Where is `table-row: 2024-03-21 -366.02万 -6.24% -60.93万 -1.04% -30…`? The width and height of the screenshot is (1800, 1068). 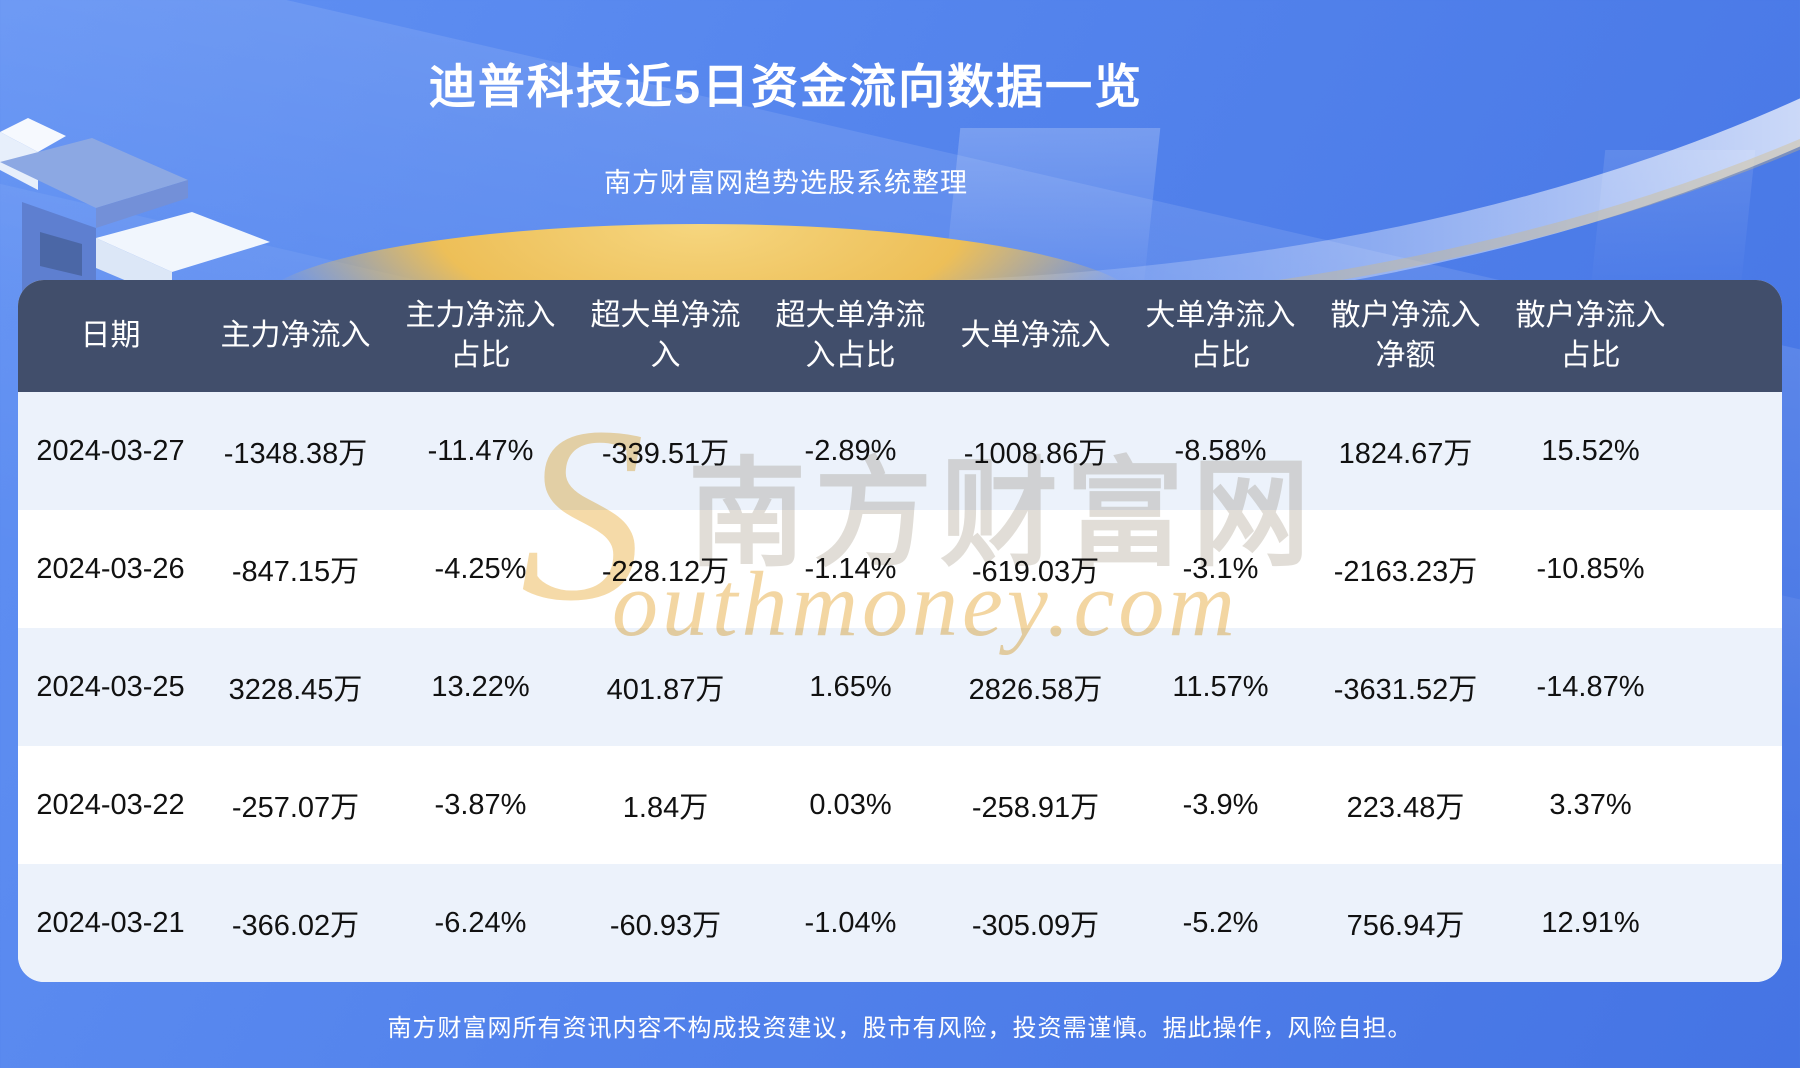 table-row: 2024-03-21 -366.02万 -6.24% -60.93万 -1.04% -30… is located at coordinates (900, 923).